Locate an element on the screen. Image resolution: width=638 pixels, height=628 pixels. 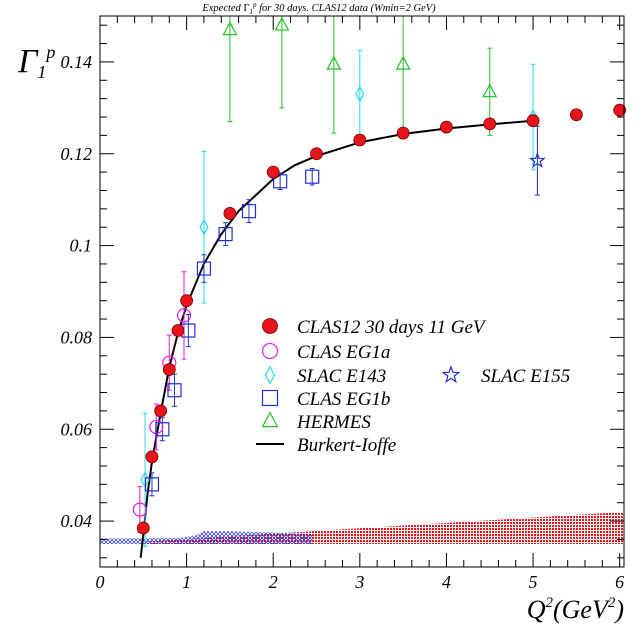
legend-marker-slac-e143 is located at coordinates (270, 375).